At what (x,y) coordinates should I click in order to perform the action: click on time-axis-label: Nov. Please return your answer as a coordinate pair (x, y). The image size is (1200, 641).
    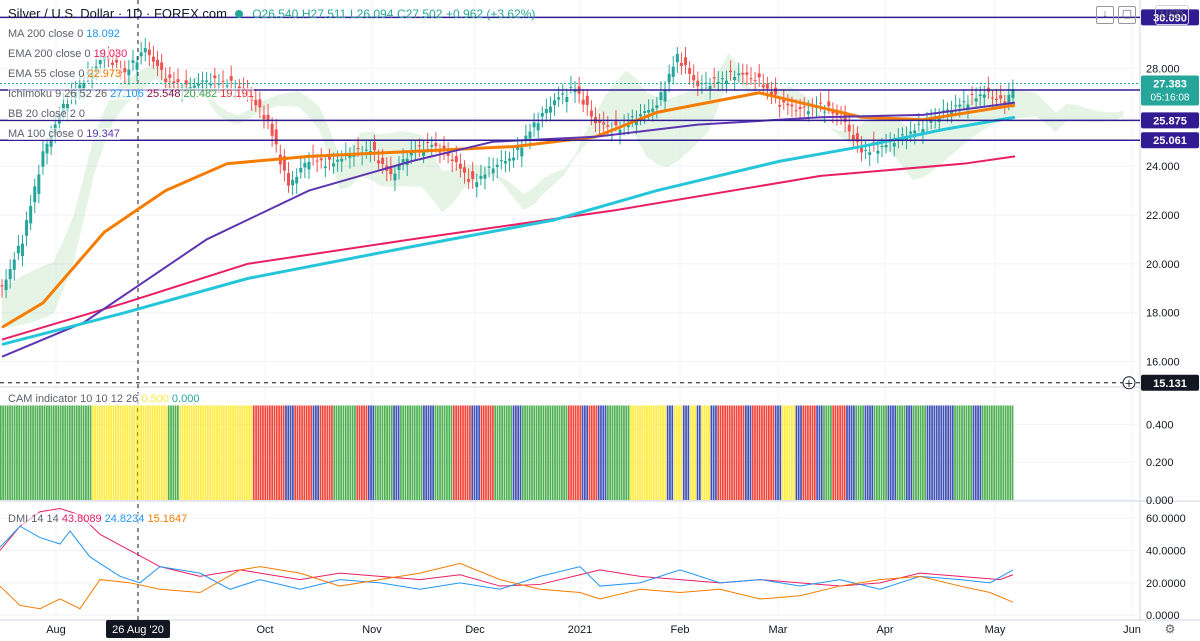
    Looking at the image, I should click on (372, 630).